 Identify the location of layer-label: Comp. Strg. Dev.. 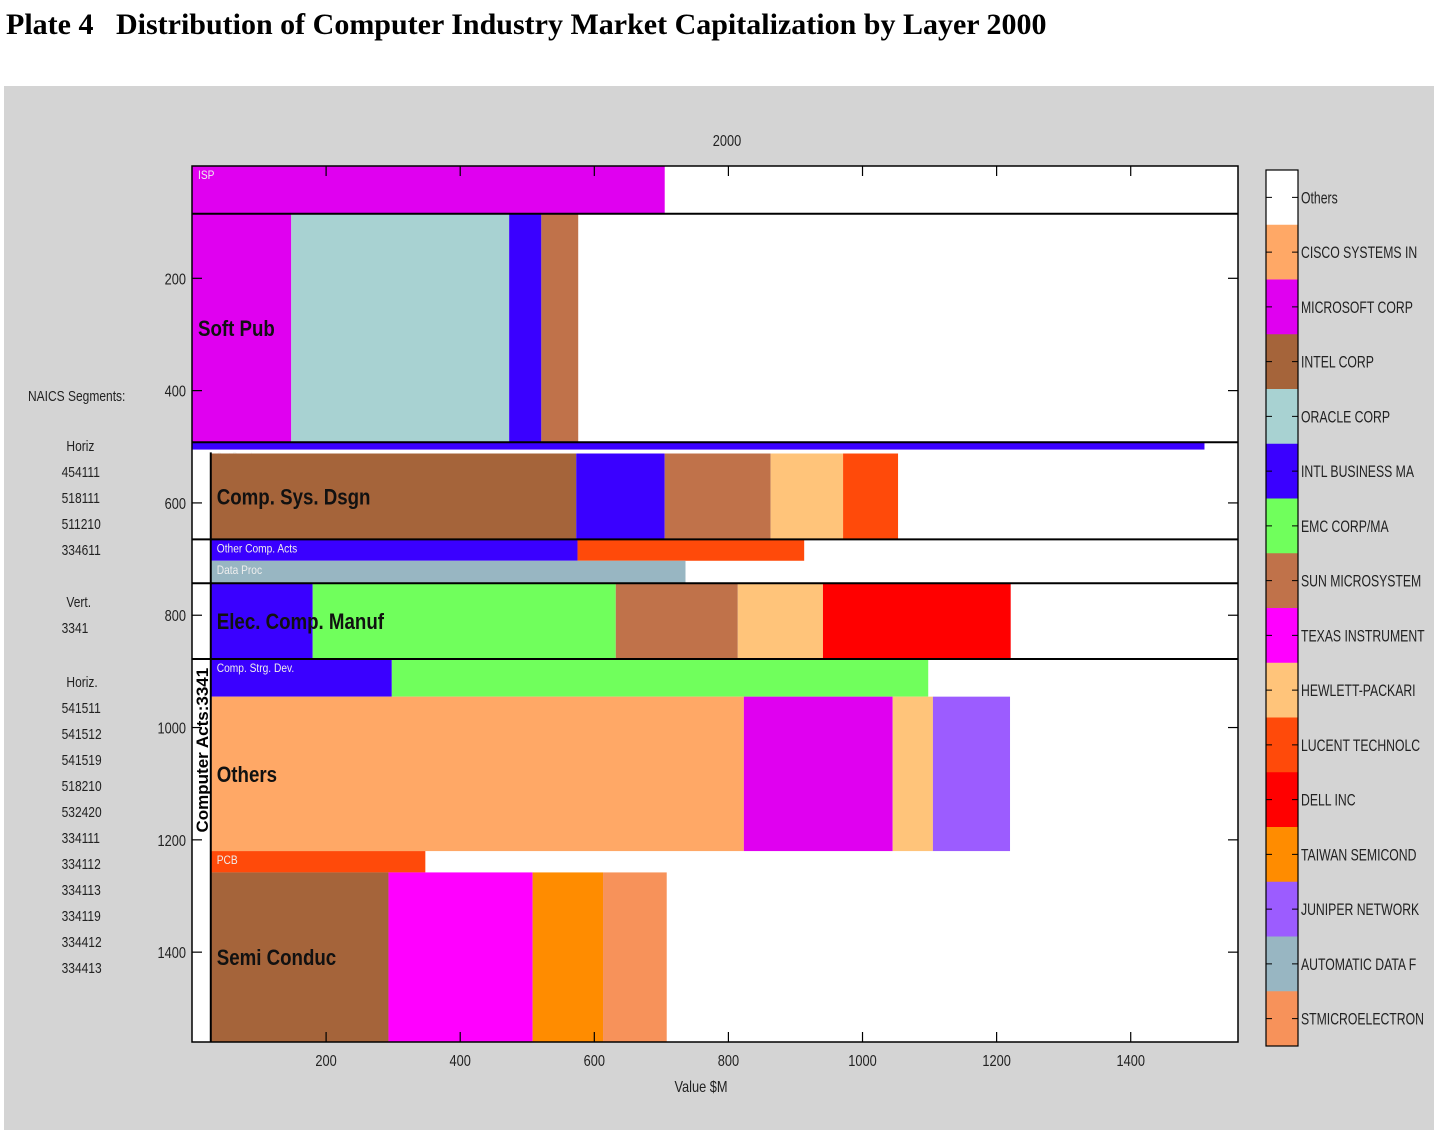
(255, 668).